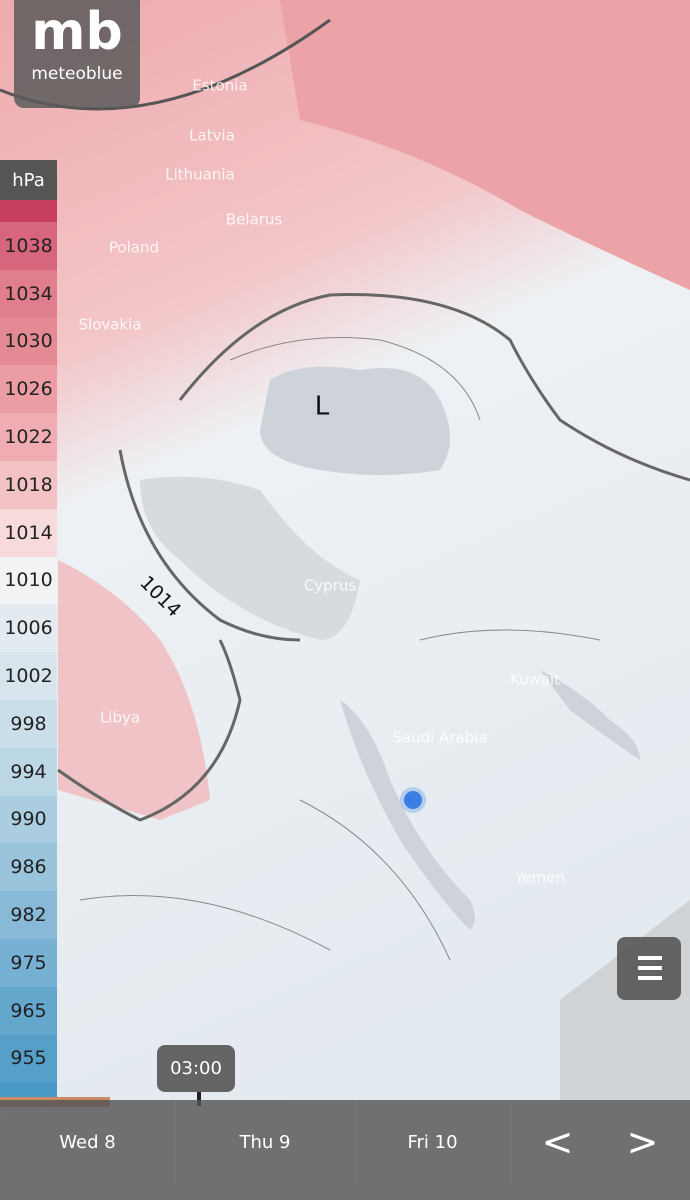 This screenshot has height=1200, width=690. I want to click on logo: mb meteoblue, so click(77, 54).